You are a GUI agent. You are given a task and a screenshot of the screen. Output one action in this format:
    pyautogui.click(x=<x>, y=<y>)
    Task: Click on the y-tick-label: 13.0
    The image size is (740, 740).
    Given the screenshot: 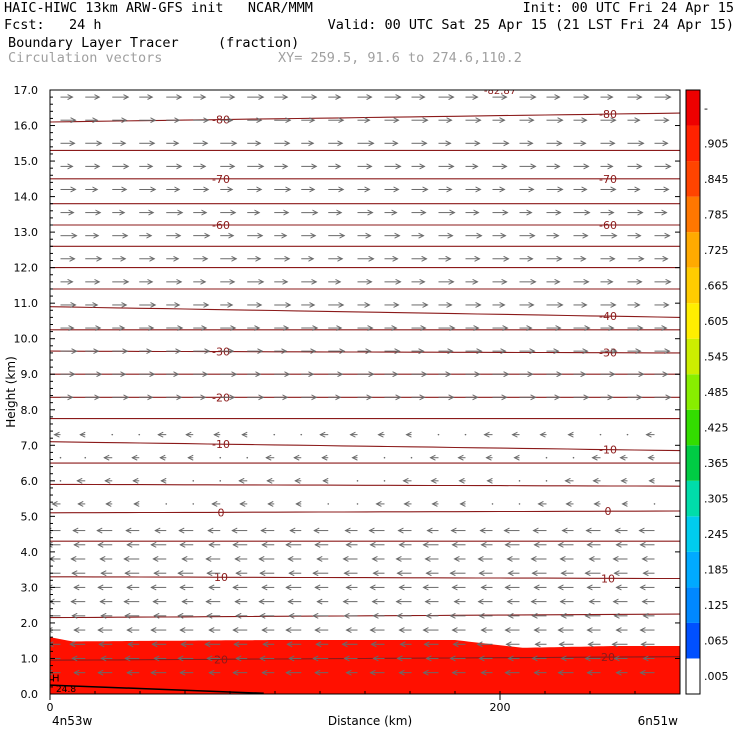 What is the action you would take?
    pyautogui.click(x=26, y=232)
    